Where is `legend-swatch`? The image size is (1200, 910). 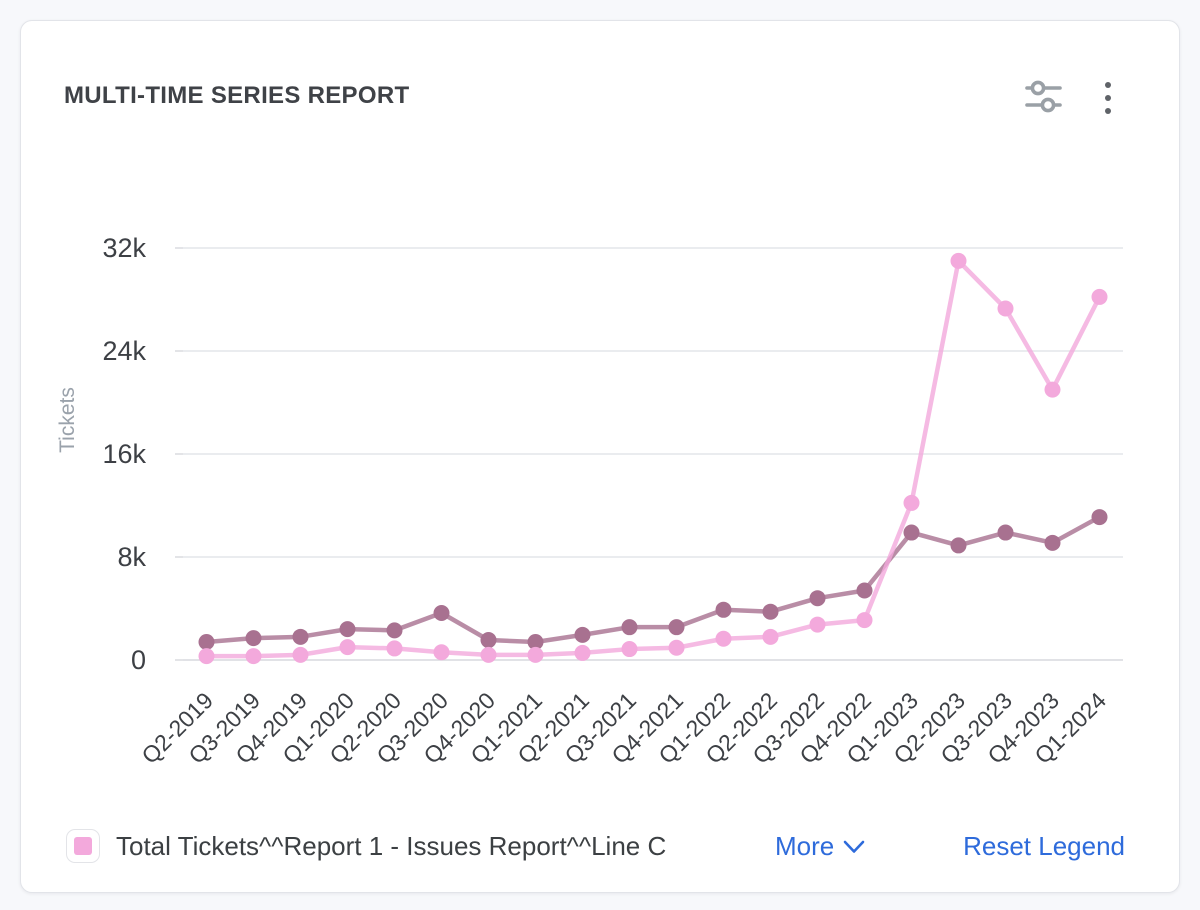 legend-swatch is located at coordinates (83, 846).